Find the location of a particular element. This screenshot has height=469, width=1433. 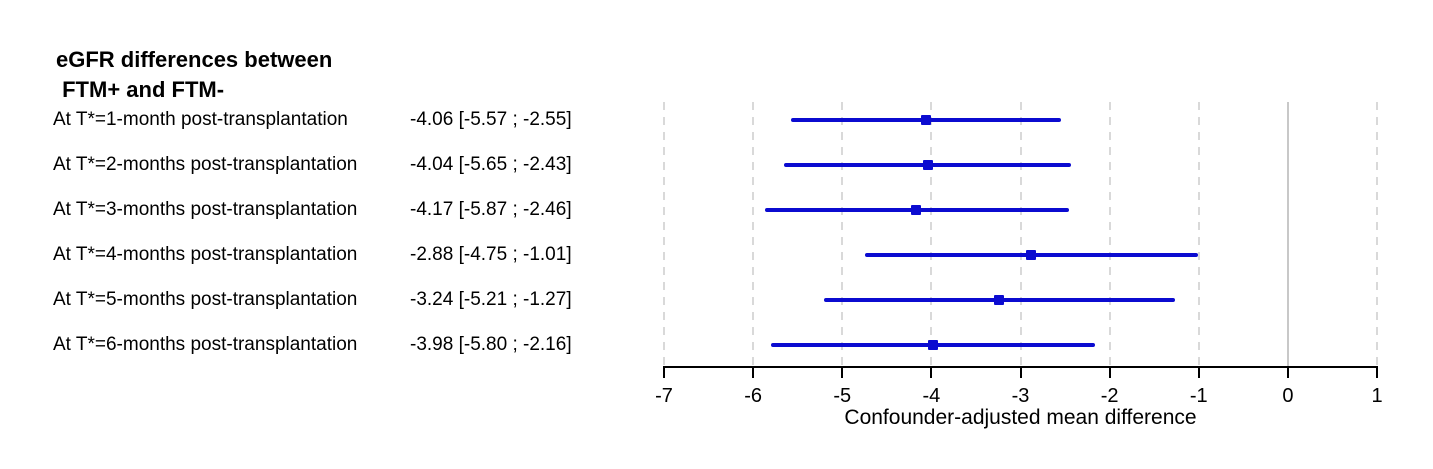

row-label: At T*=5-months post-transplantation is located at coordinates (205, 299).